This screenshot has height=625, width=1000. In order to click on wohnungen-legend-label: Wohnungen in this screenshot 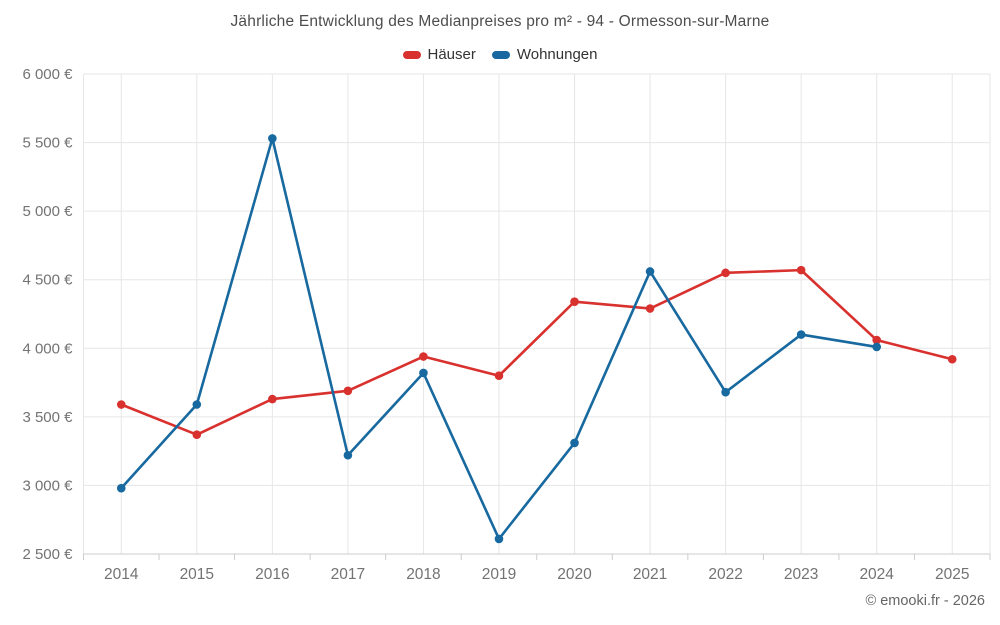, I will do `click(557, 54)`.